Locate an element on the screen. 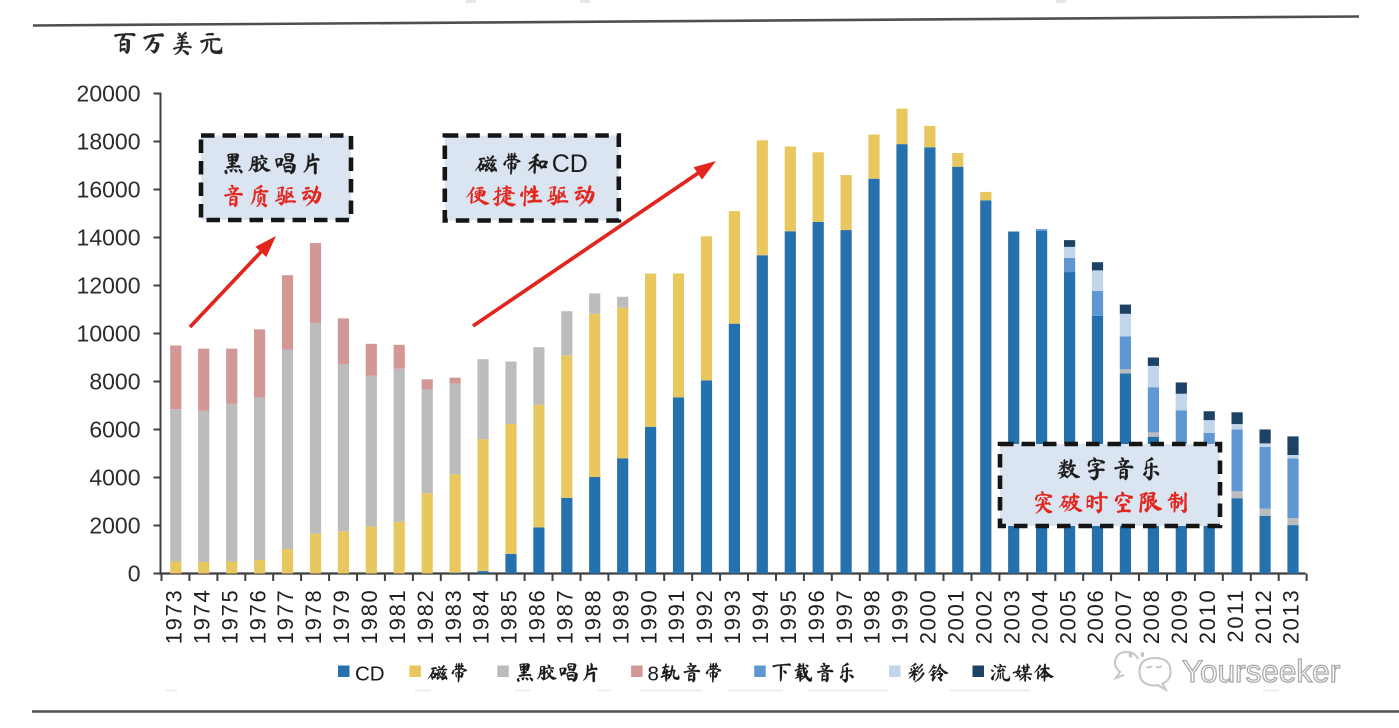 The image size is (1399, 728). svg-text: 10000 is located at coordinates (109, 334).